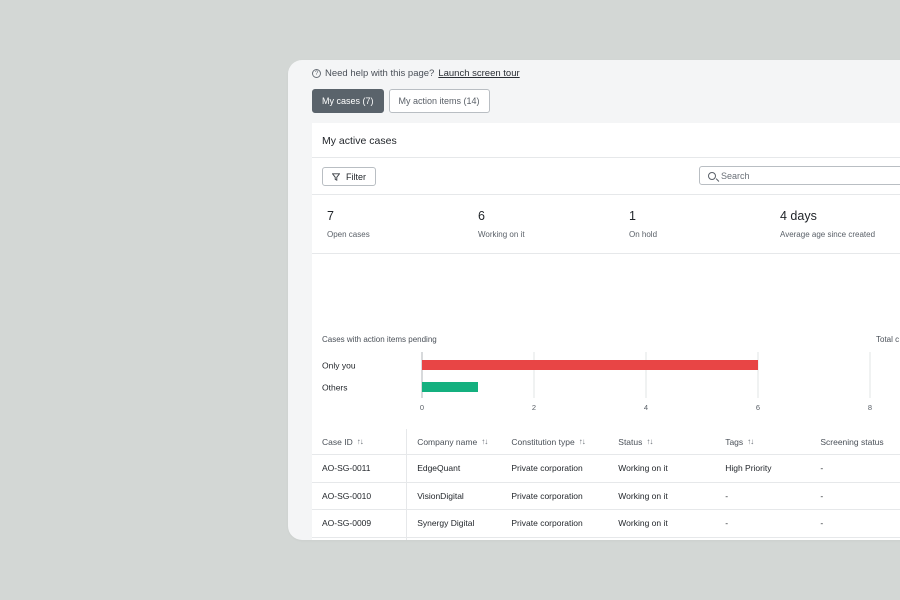 Image resolution: width=900 pixels, height=600 pixels. What do you see at coordinates (380, 73) in the screenshot?
I see `help-text: Need help with this page?` at bounding box center [380, 73].